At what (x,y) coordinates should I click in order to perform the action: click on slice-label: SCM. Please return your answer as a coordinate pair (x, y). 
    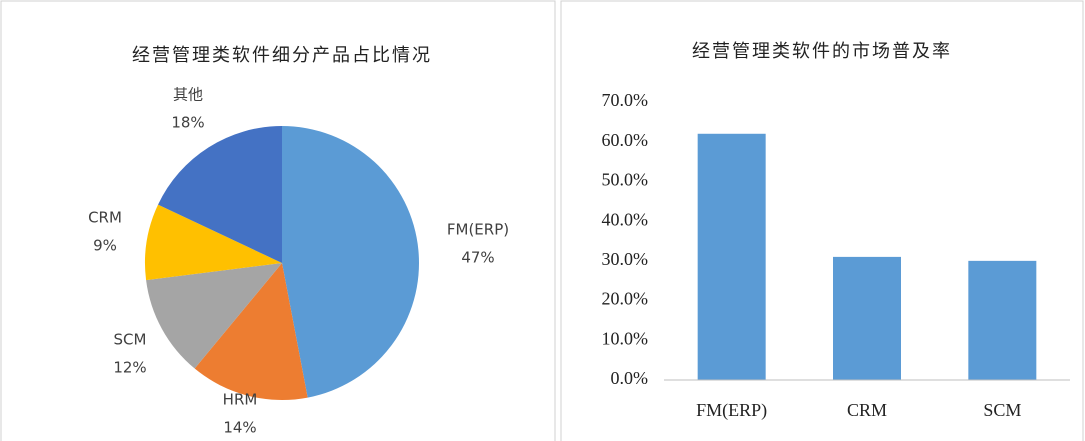
    Looking at the image, I should click on (130, 340).